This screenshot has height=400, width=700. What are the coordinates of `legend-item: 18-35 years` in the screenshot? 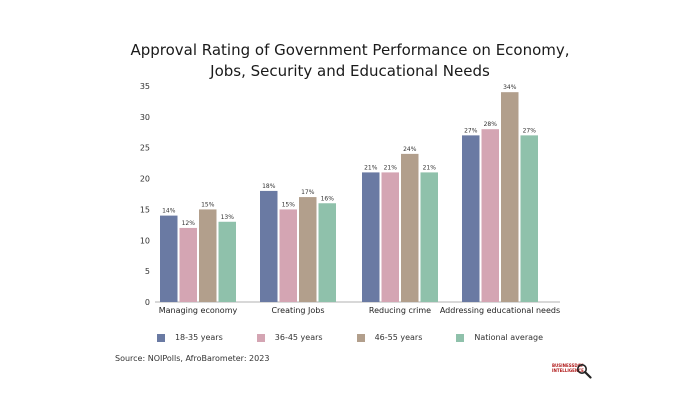 It's located at (189, 337).